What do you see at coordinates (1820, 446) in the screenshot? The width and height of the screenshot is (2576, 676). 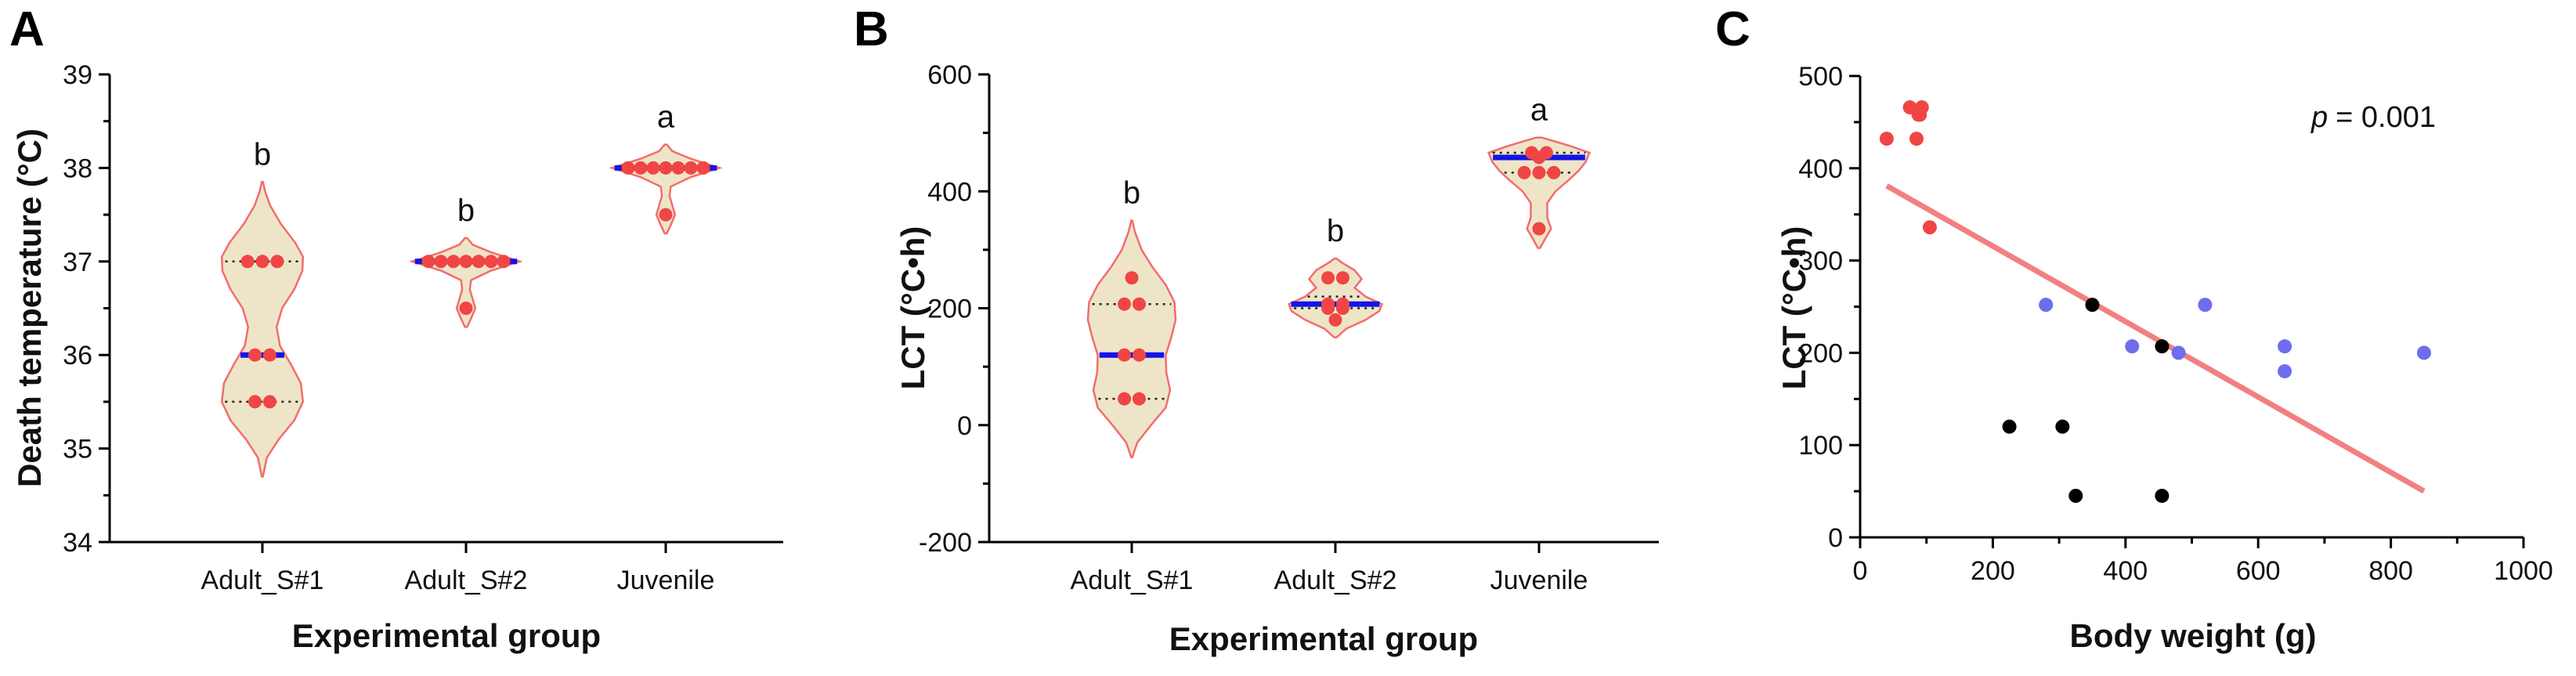 I see `panel-c-y-tick-label: 100` at bounding box center [1820, 446].